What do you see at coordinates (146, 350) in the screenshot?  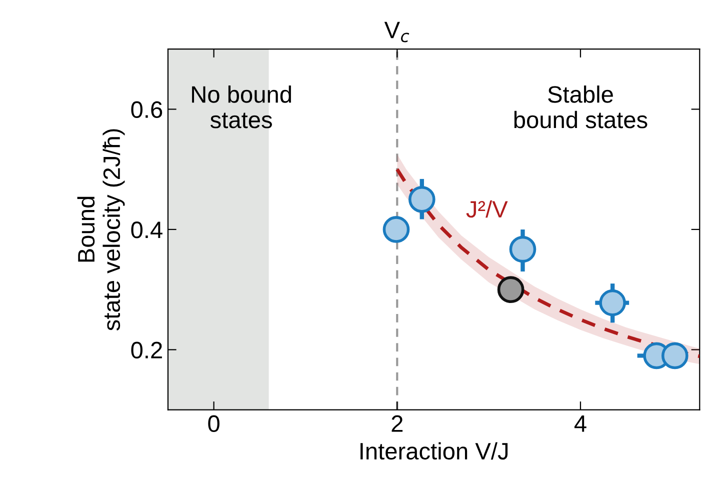 I see `y-tick-label: 0.2` at bounding box center [146, 350].